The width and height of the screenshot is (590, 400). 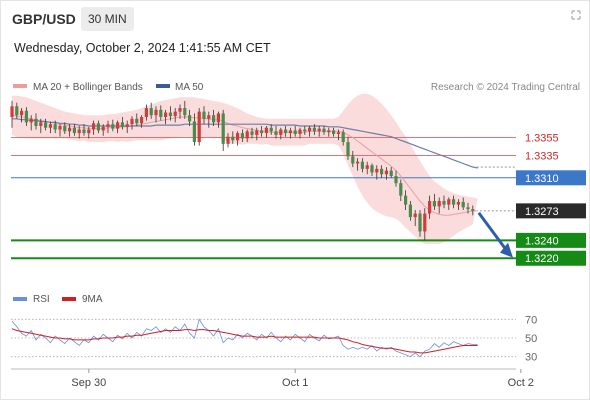 I want to click on level-tags: 1.3355 1.3335 1.3310 1.3240 1.3220 1.3273, so click(x=551, y=199).